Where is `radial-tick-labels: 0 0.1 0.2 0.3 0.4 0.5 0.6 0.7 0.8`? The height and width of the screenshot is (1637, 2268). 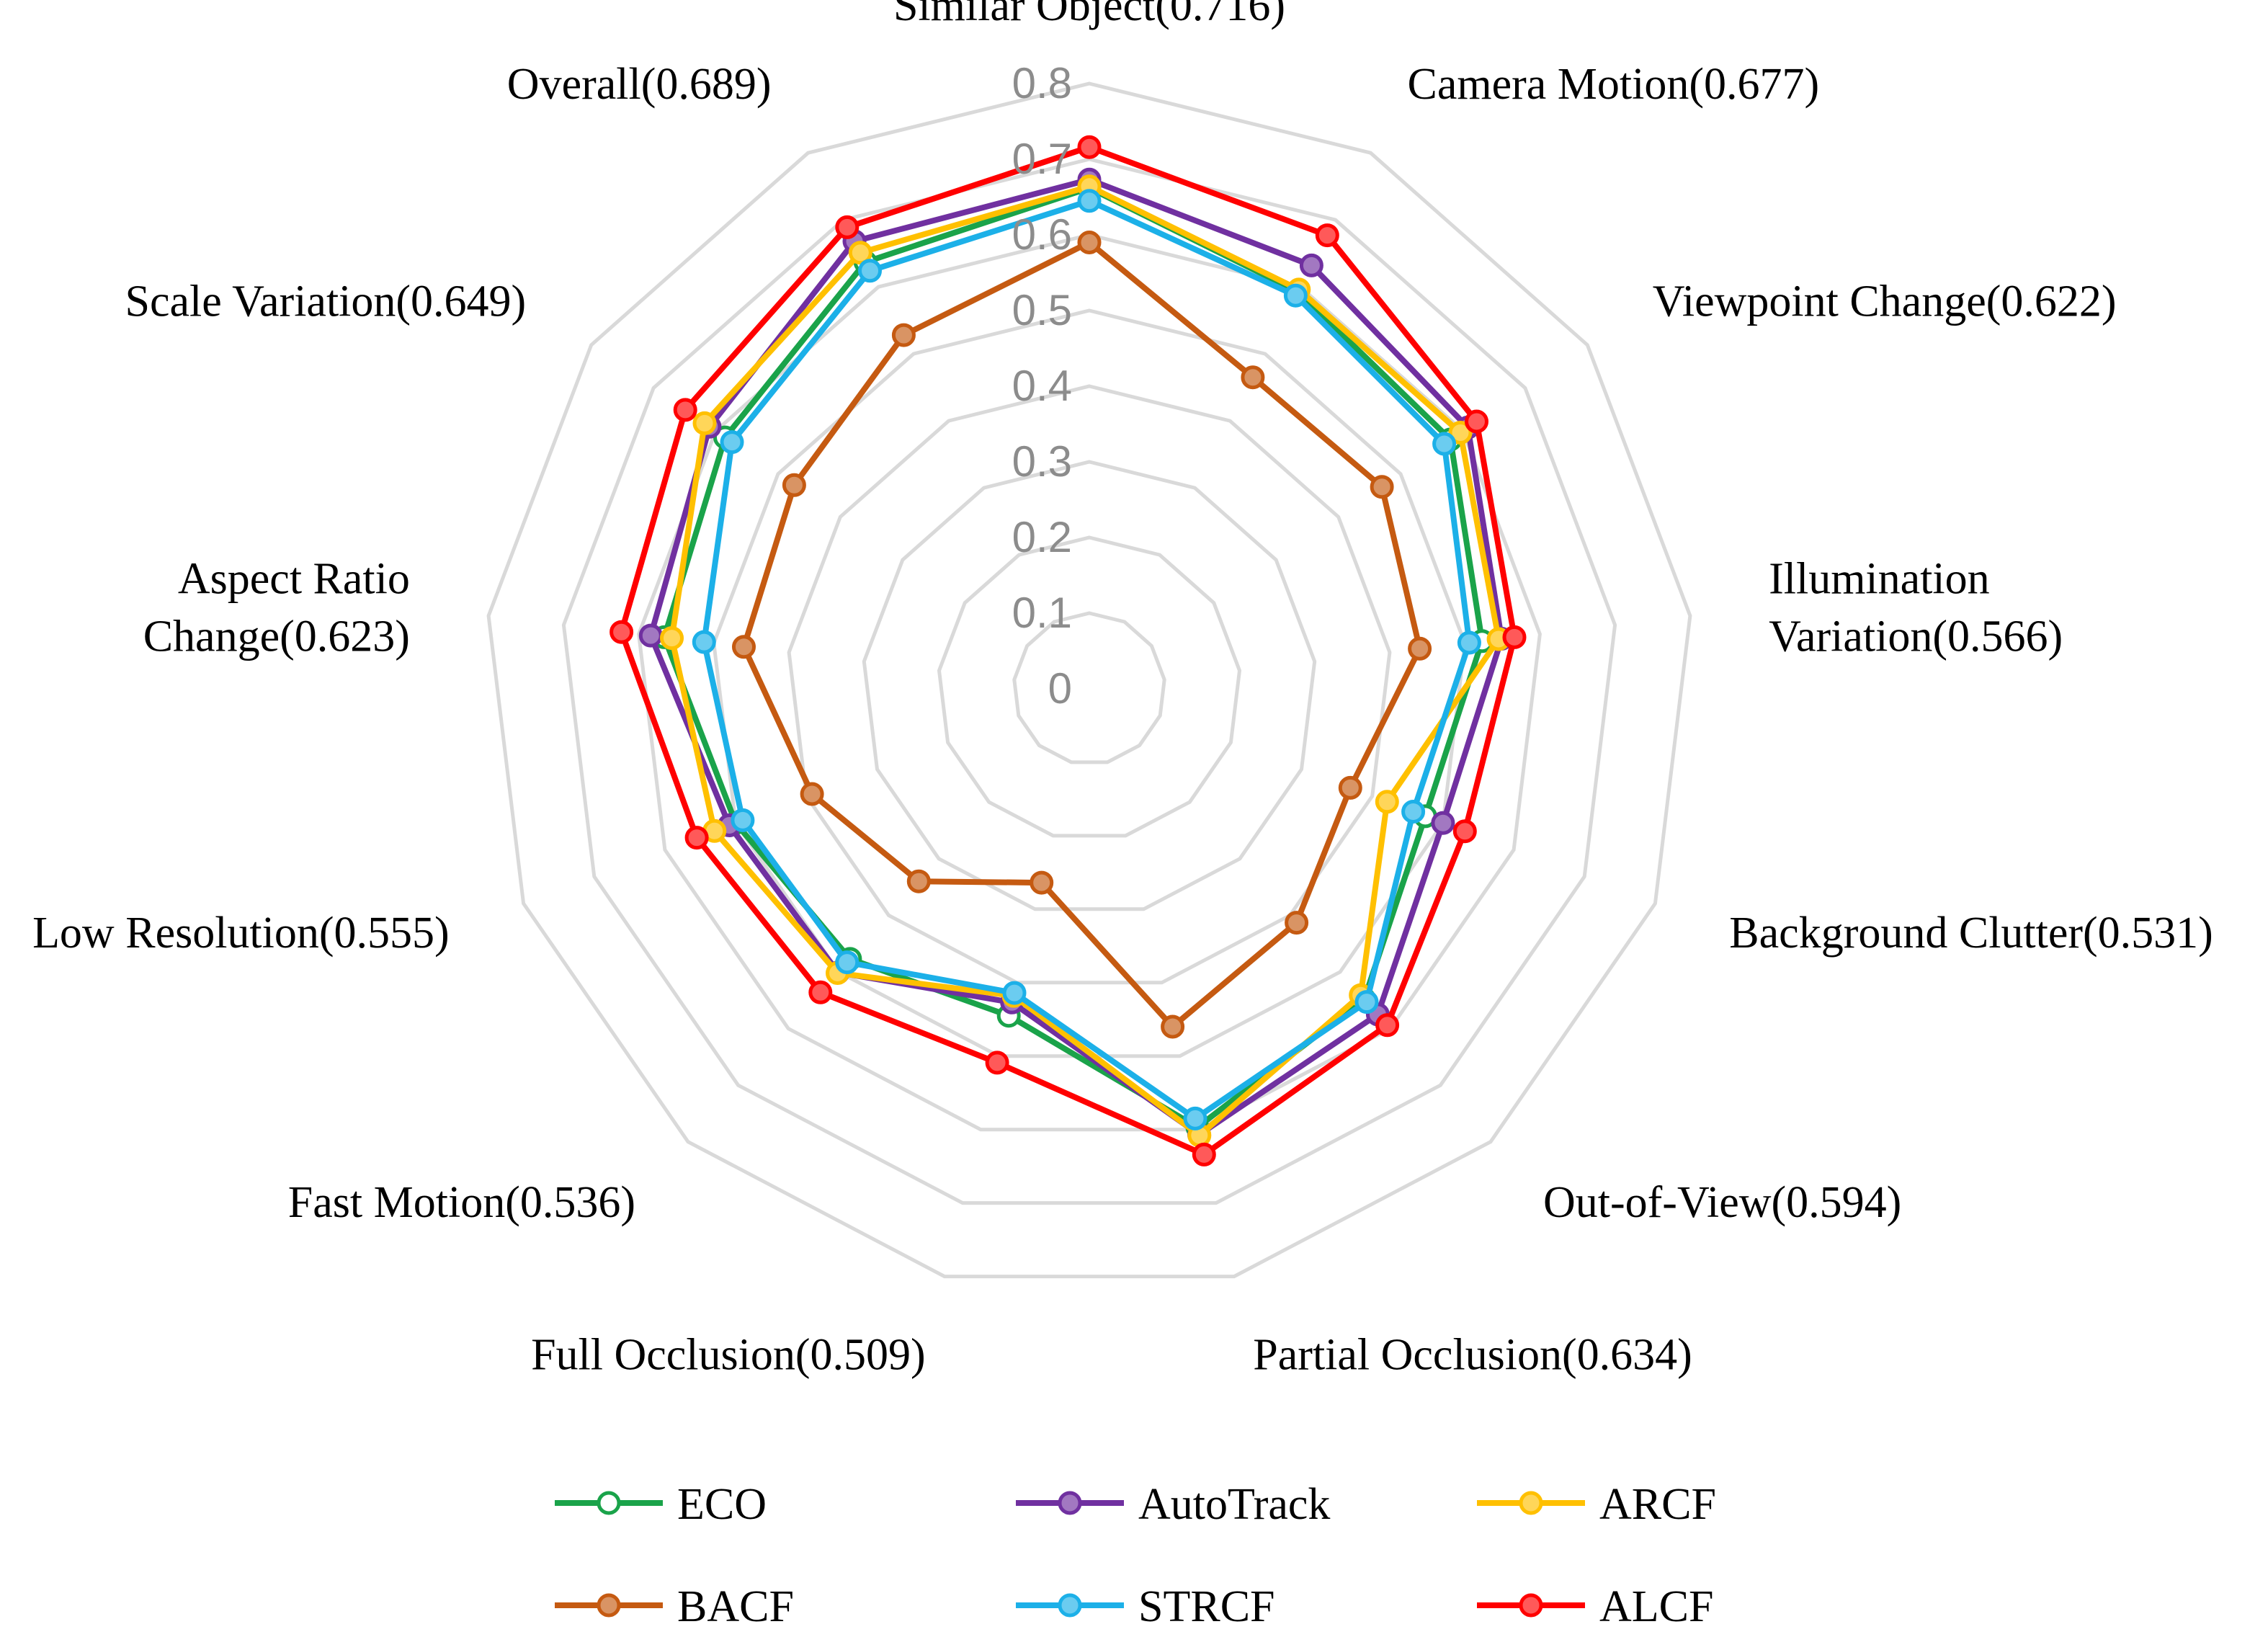
radial-tick-labels: 0 0.1 0.2 0.3 0.4 0.5 0.6 0.7 0.8 is located at coordinates (1042, 386).